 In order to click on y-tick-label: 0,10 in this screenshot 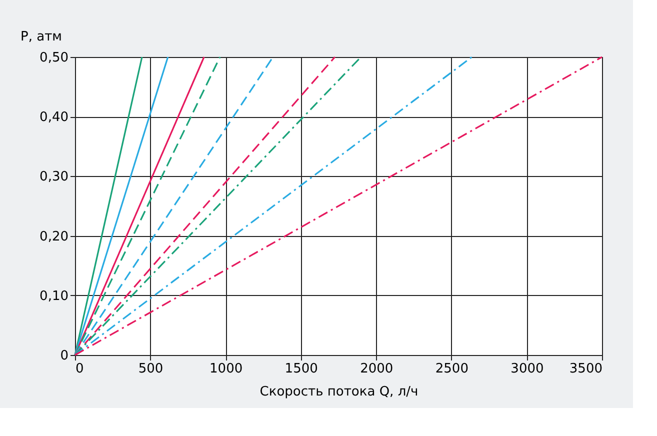, I will do `click(54, 296)`.